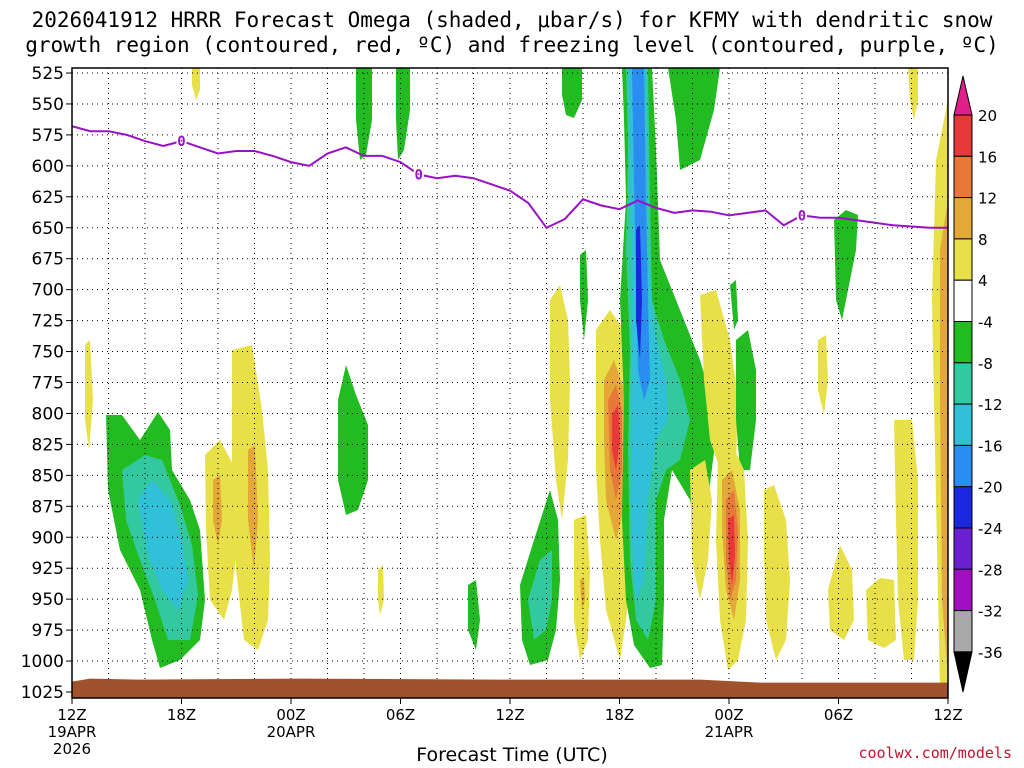  What do you see at coordinates (48, 136) in the screenshot?
I see `y-tick-label-575: 575` at bounding box center [48, 136].